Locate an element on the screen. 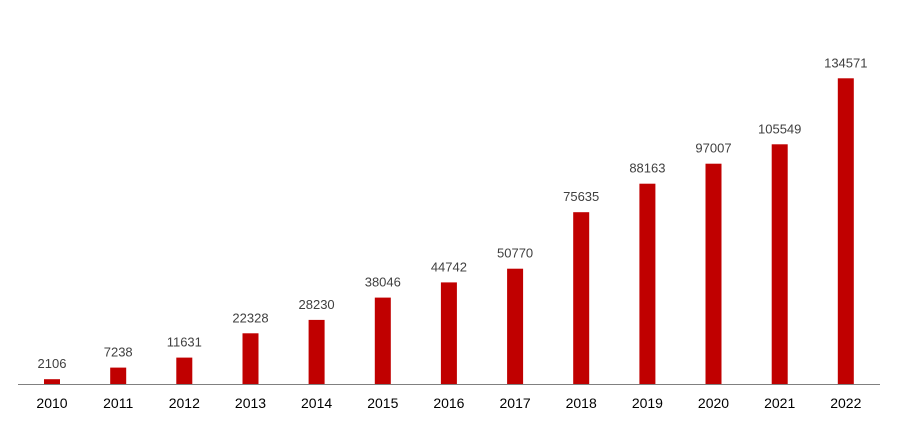 Image resolution: width=912 pixels, height=430 pixels. bar-2015 is located at coordinates (382, 340).